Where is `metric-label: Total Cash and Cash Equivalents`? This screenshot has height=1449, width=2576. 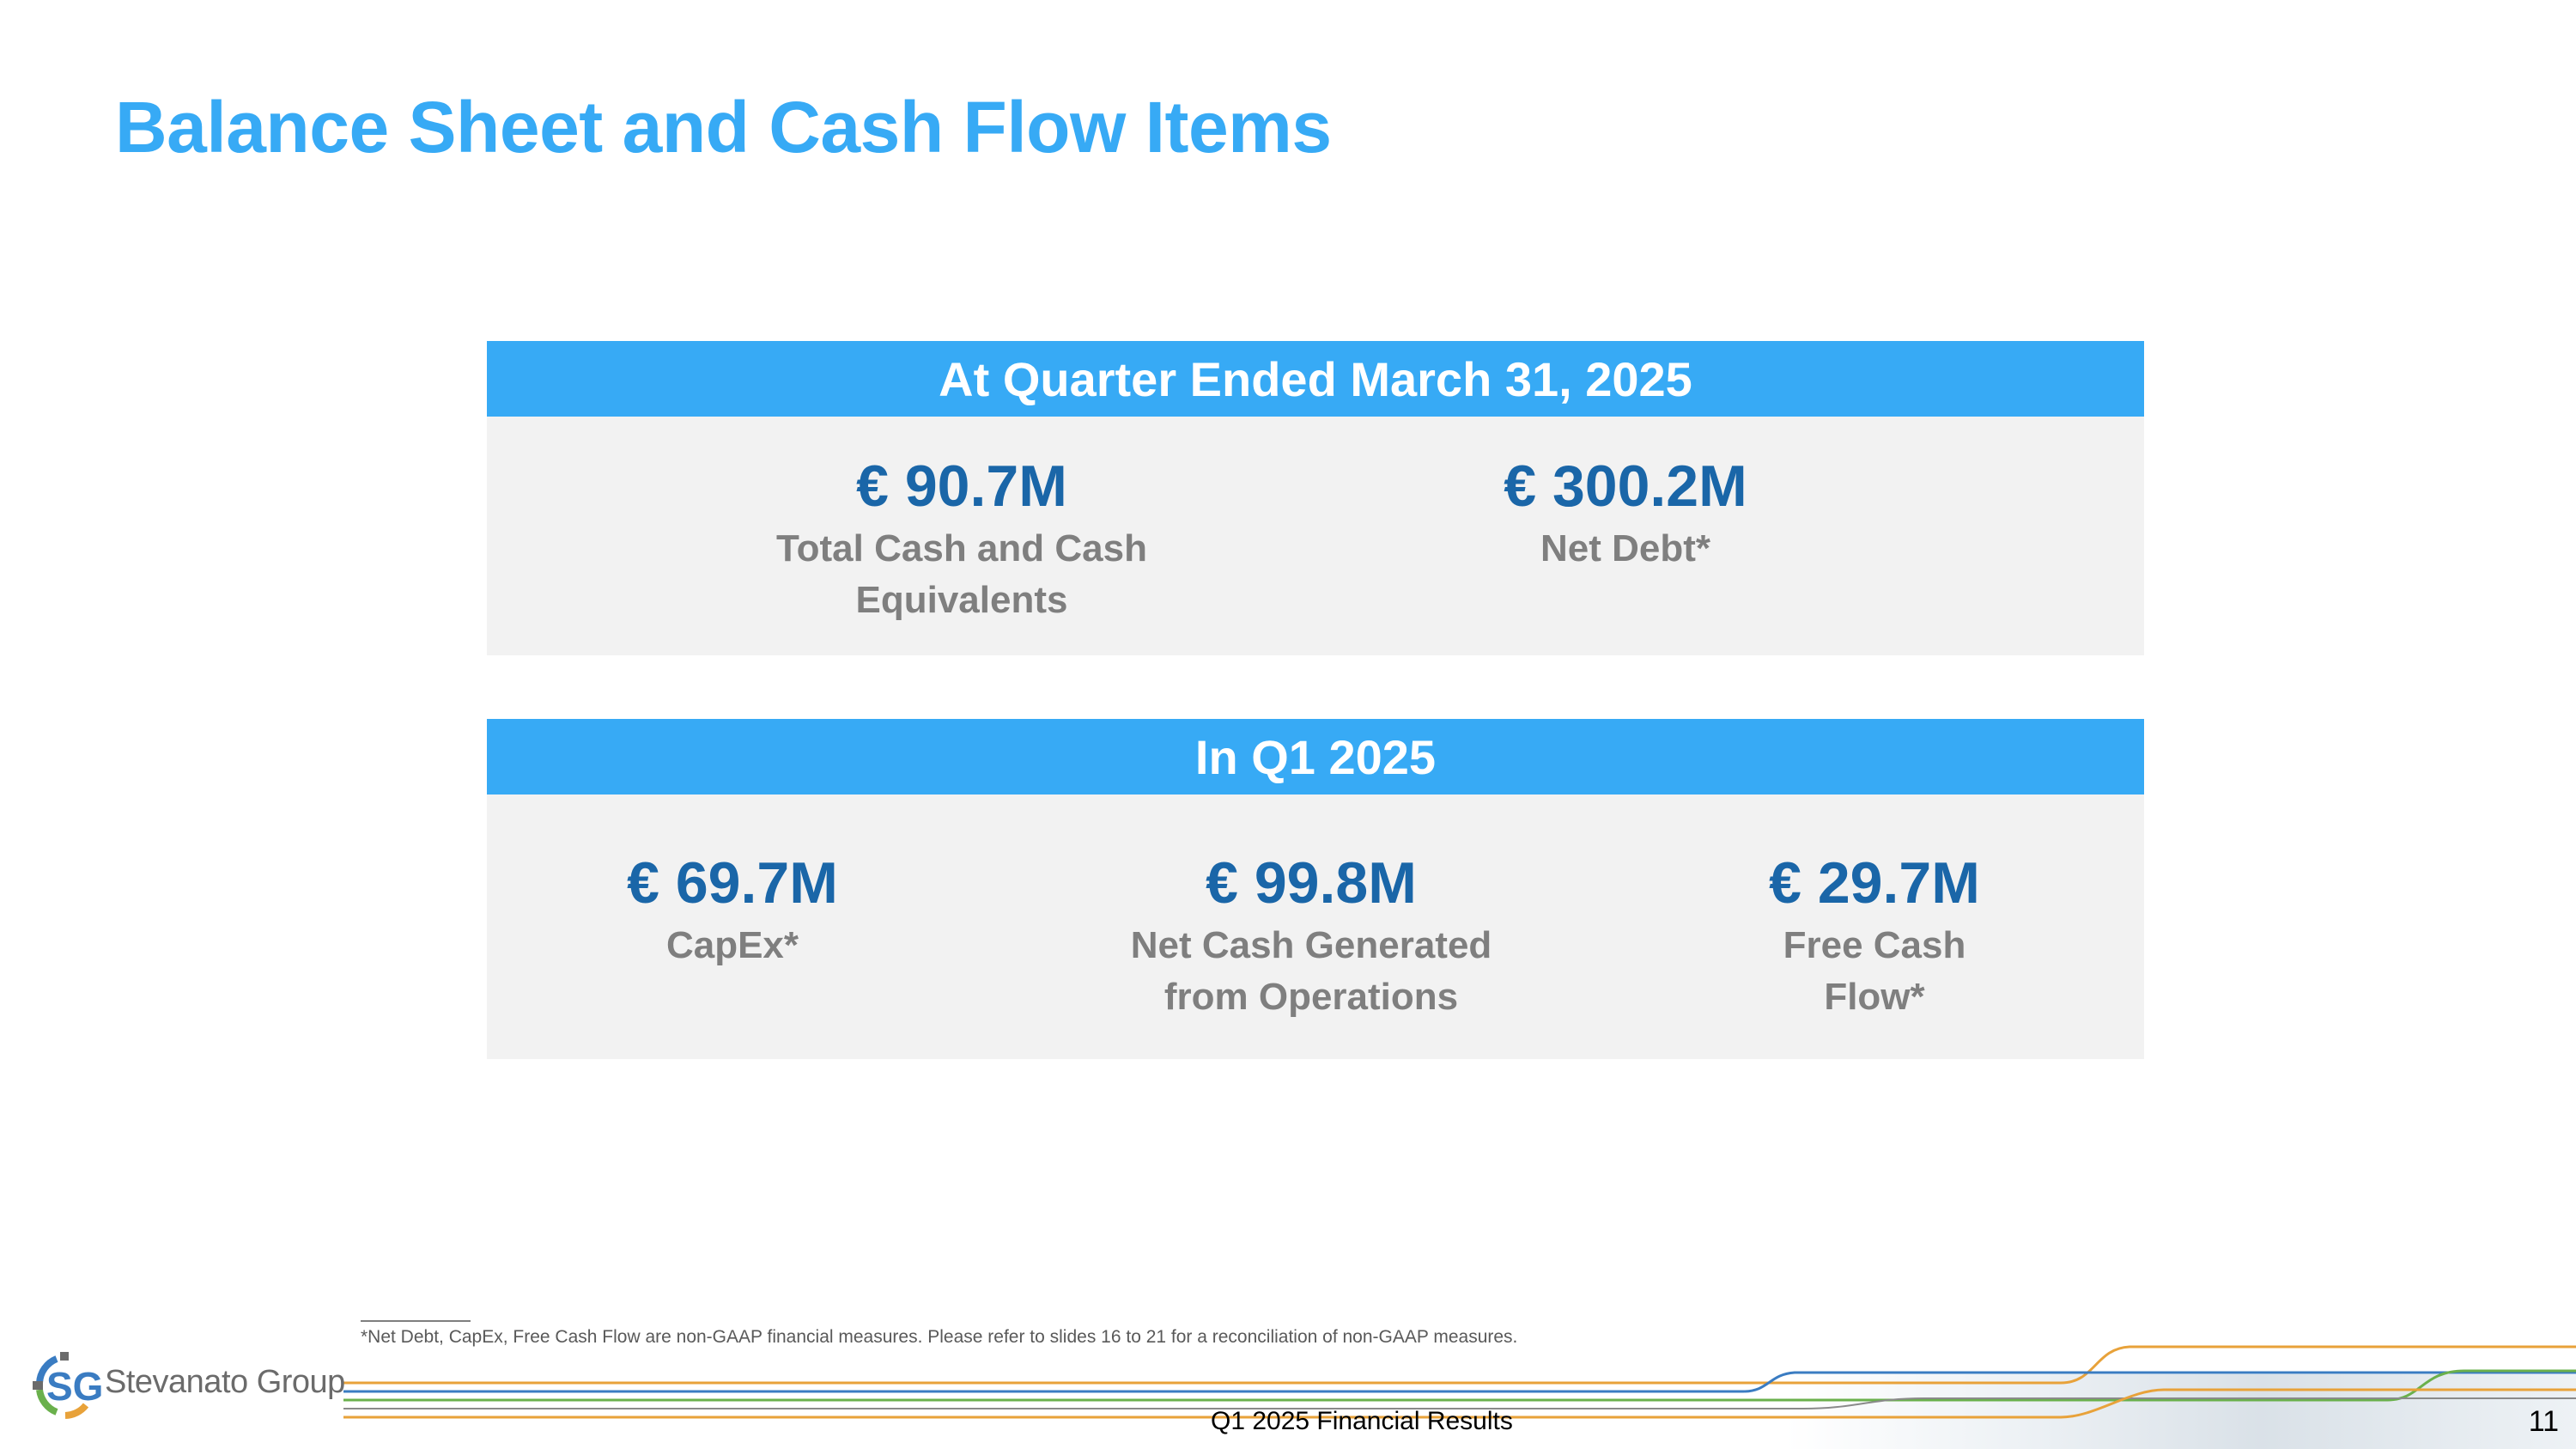 metric-label: Total Cash and Cash Equivalents is located at coordinates (962, 574).